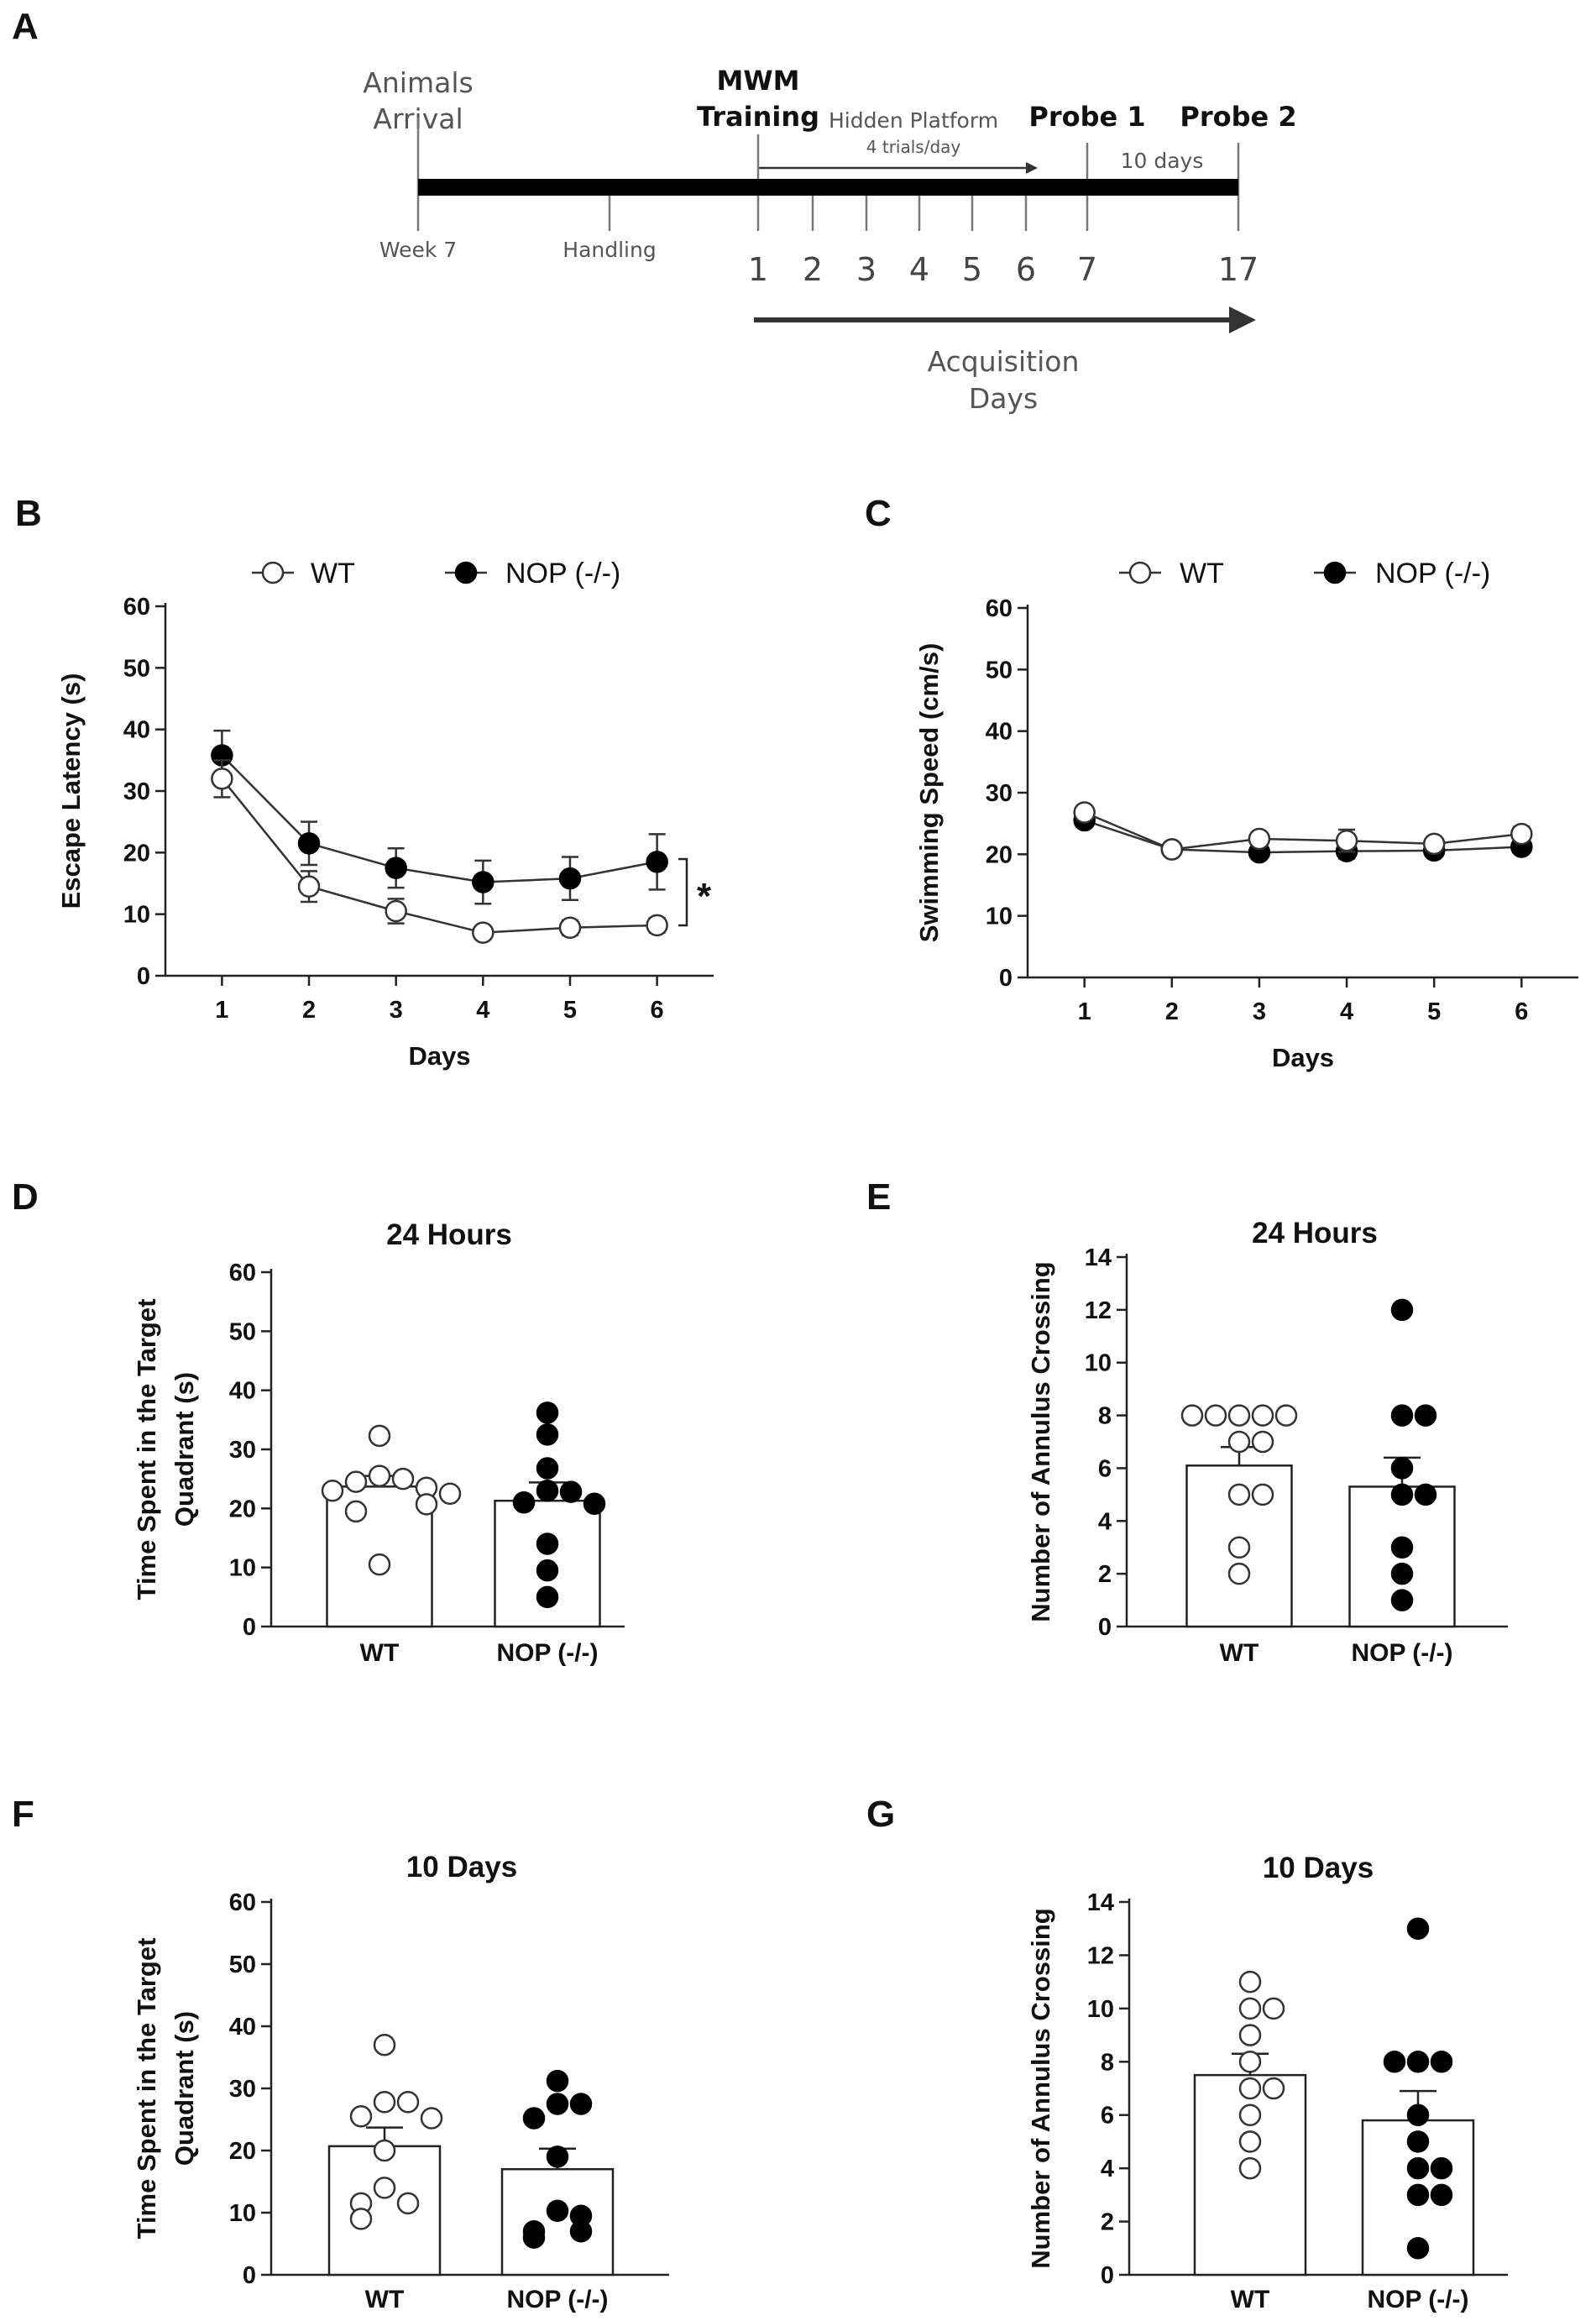 The height and width of the screenshot is (2321, 1596). I want to click on x-tick-label-C: 1, so click(1084, 1011).